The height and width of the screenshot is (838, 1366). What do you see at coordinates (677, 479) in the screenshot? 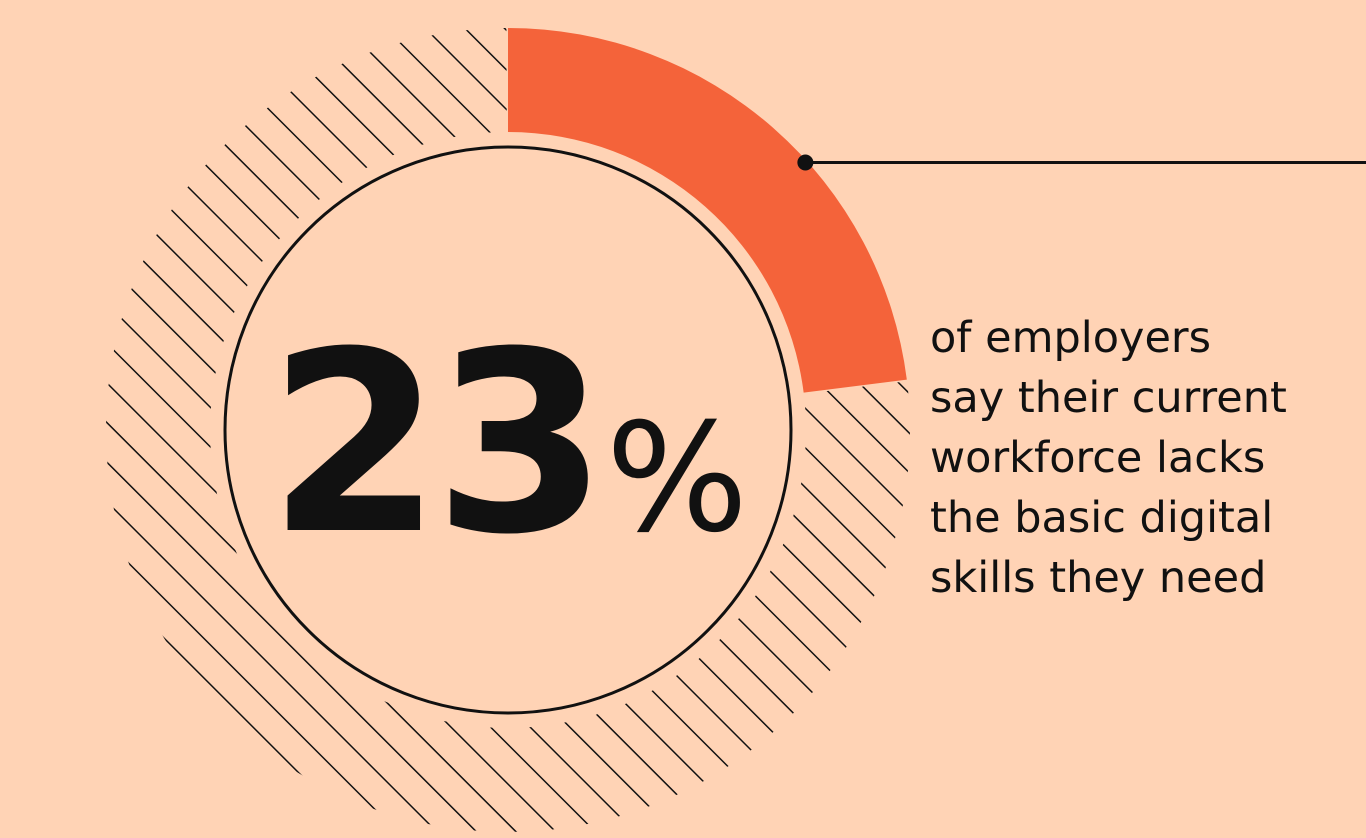
I see `percentage-sign: %` at bounding box center [677, 479].